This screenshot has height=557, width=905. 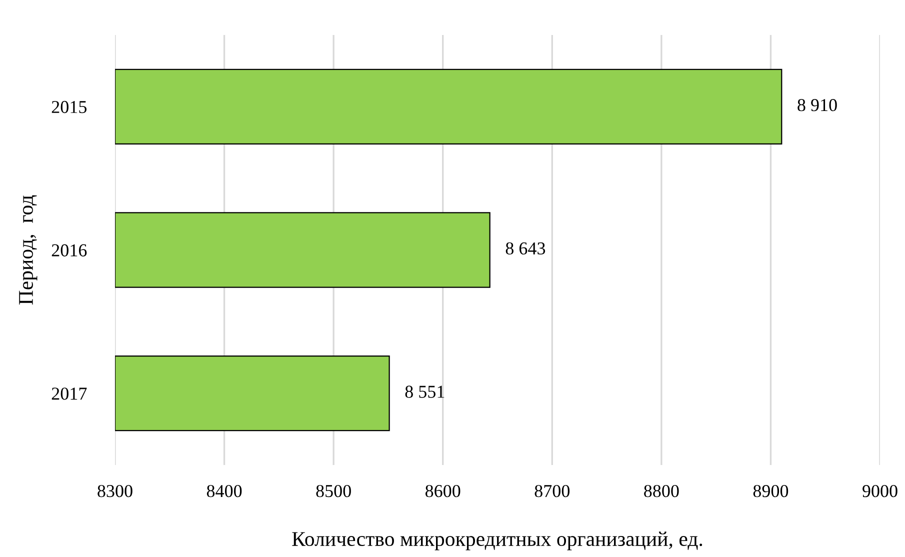 What do you see at coordinates (424, 392) in the screenshot?
I see `data-label: 8 551` at bounding box center [424, 392].